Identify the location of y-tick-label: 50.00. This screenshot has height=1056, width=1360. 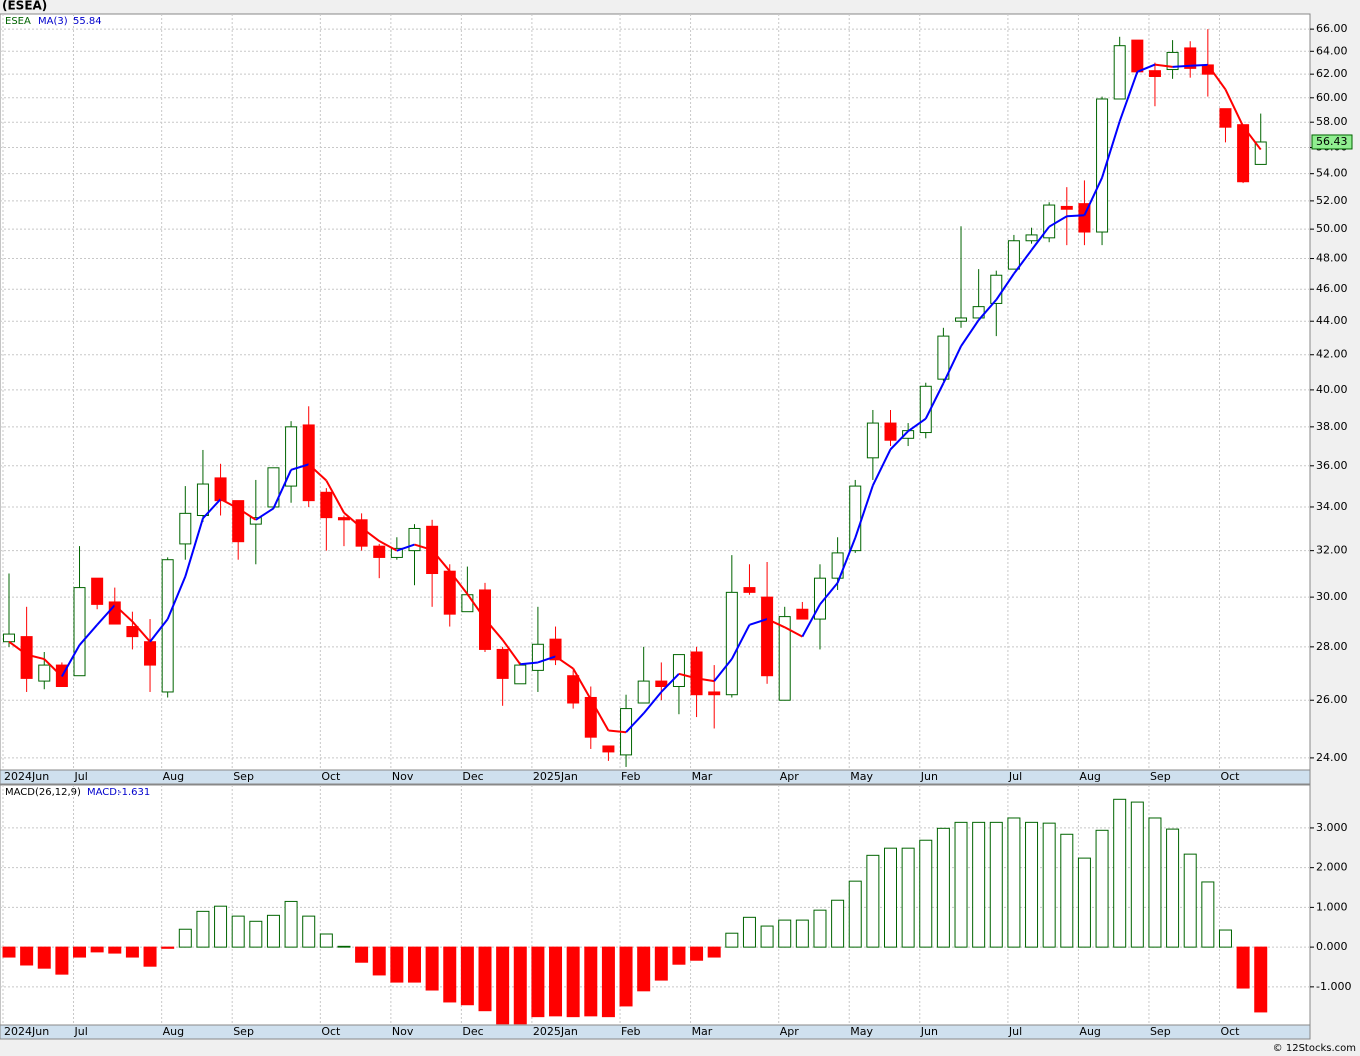
(1332, 228).